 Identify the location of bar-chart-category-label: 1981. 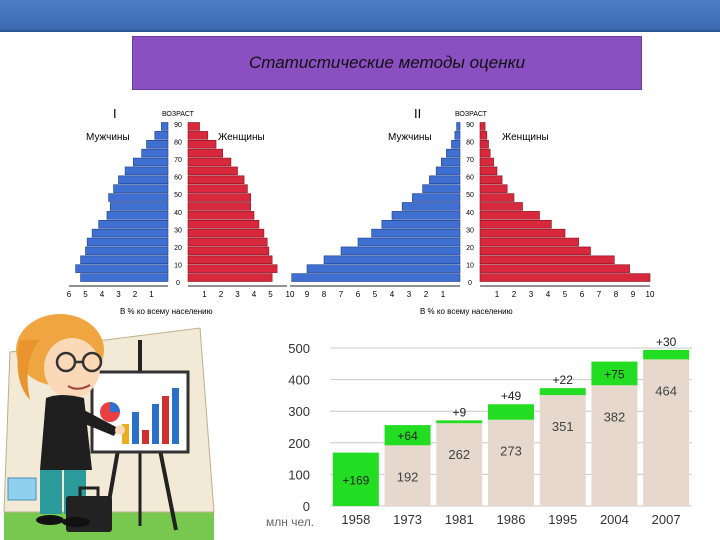
(459, 519).